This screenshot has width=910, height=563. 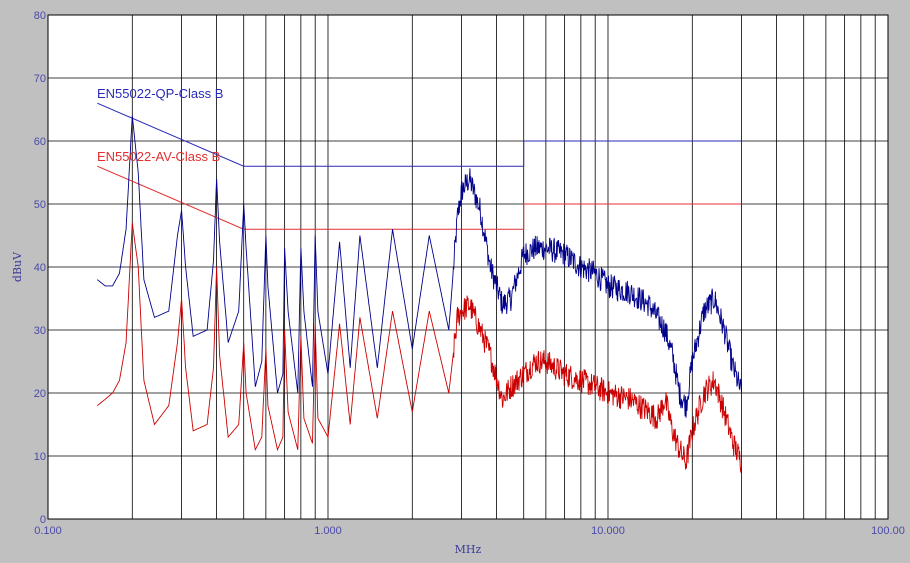 What do you see at coordinates (158, 156) in the screenshot?
I see `legend-av-label: EN55022-AV-Class B` at bounding box center [158, 156].